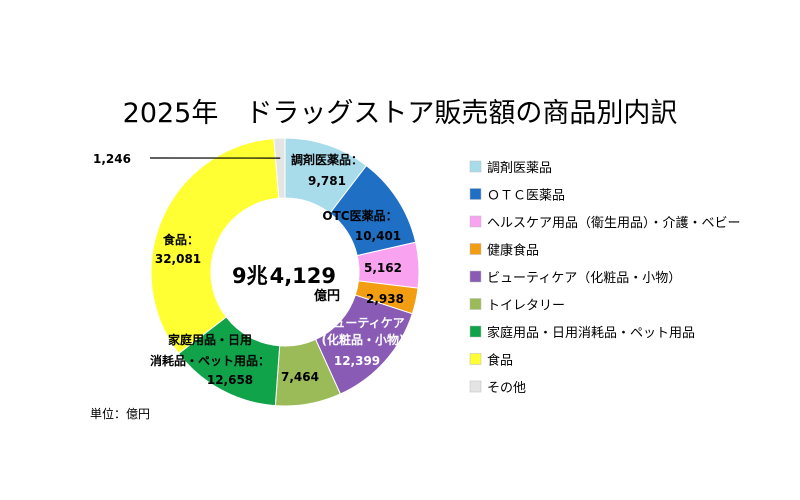 The image size is (800, 500). What do you see at coordinates (584, 278) in the screenshot?
I see `legend-label-4: ビューティケア（化粧品・小物）` at bounding box center [584, 278].